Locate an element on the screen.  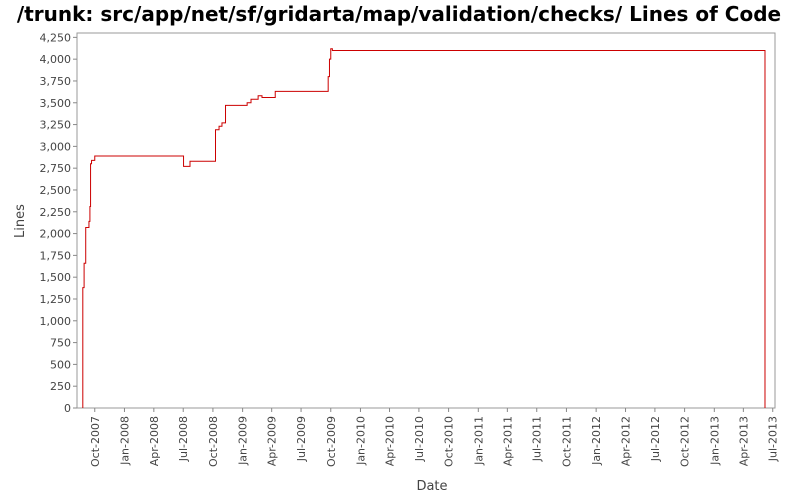
x-tick-label: Jan-2009 is located at coordinates (243, 441).